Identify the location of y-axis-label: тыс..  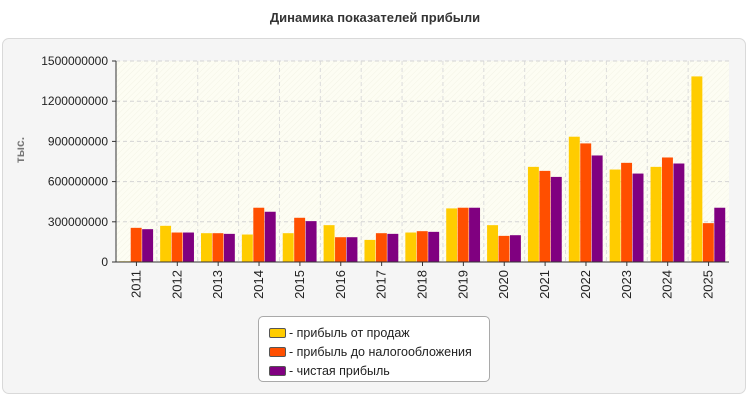
(20, 150).